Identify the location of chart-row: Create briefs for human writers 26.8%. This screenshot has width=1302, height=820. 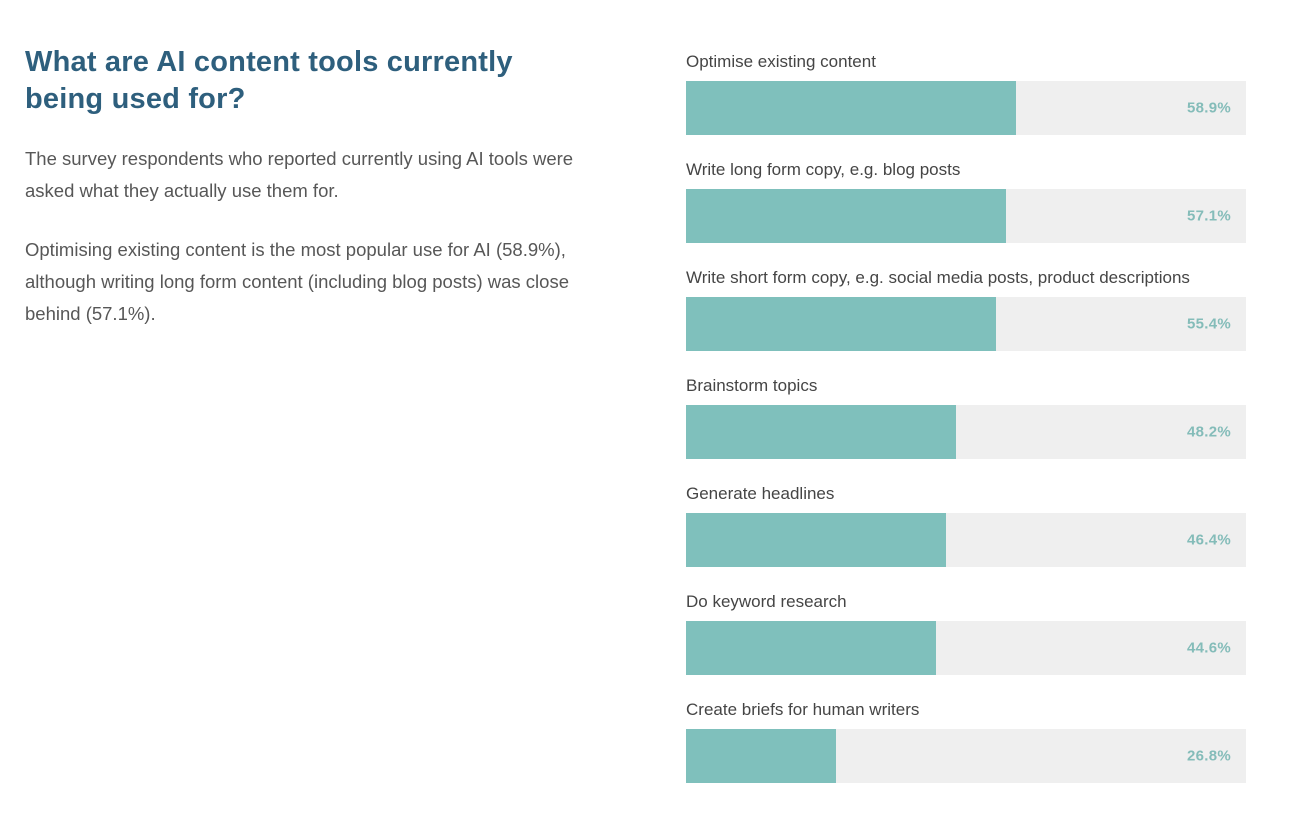
(966, 741).